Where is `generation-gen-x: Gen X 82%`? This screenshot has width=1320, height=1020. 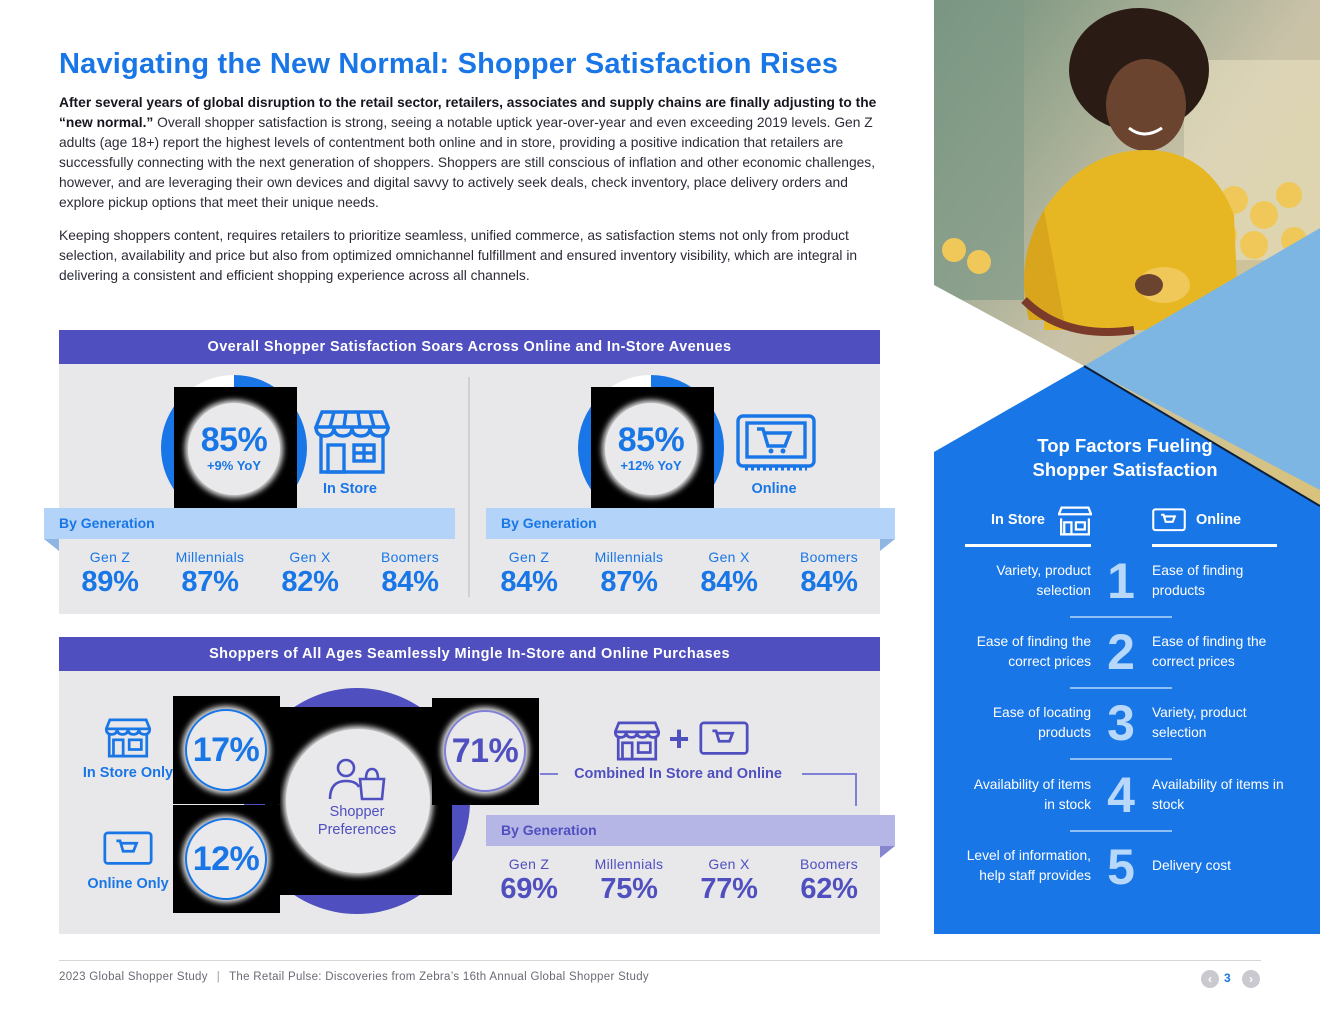 generation-gen-x: Gen X 82% is located at coordinates (310, 574).